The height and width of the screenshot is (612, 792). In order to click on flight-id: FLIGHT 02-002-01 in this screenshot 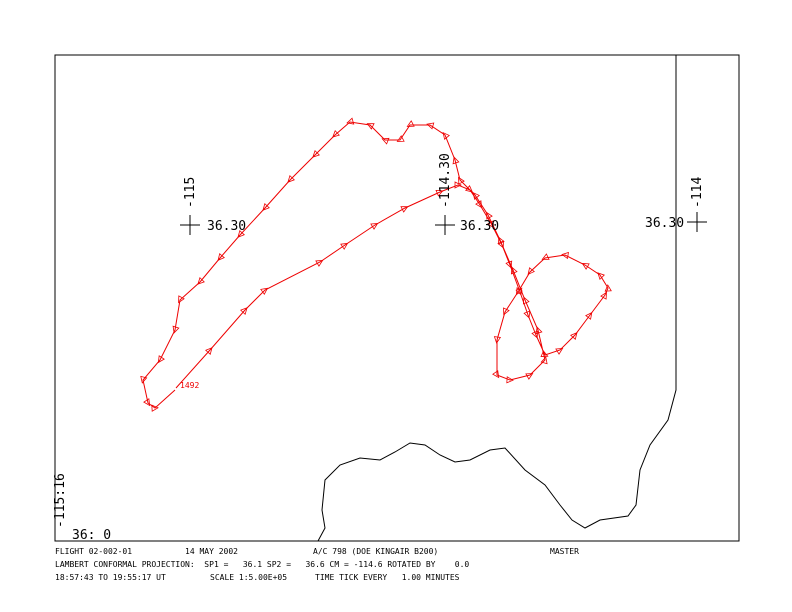, I will do `click(93, 551)`.